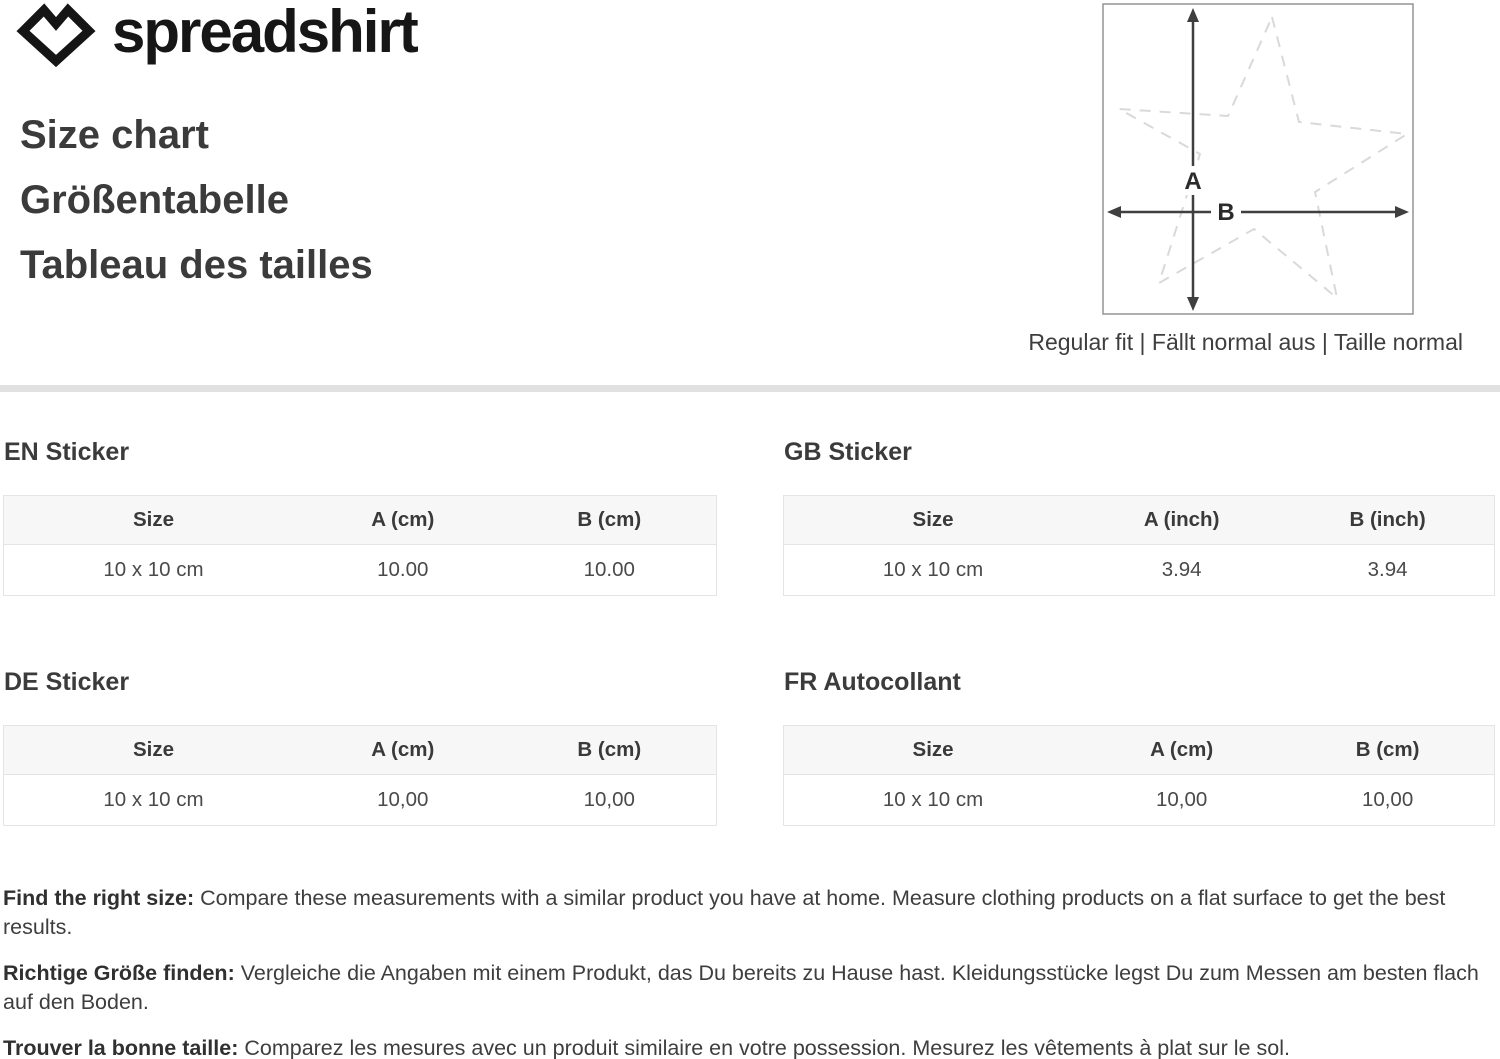 The image size is (1500, 1059). I want to click on table-title: DE Sticker, so click(67, 682).